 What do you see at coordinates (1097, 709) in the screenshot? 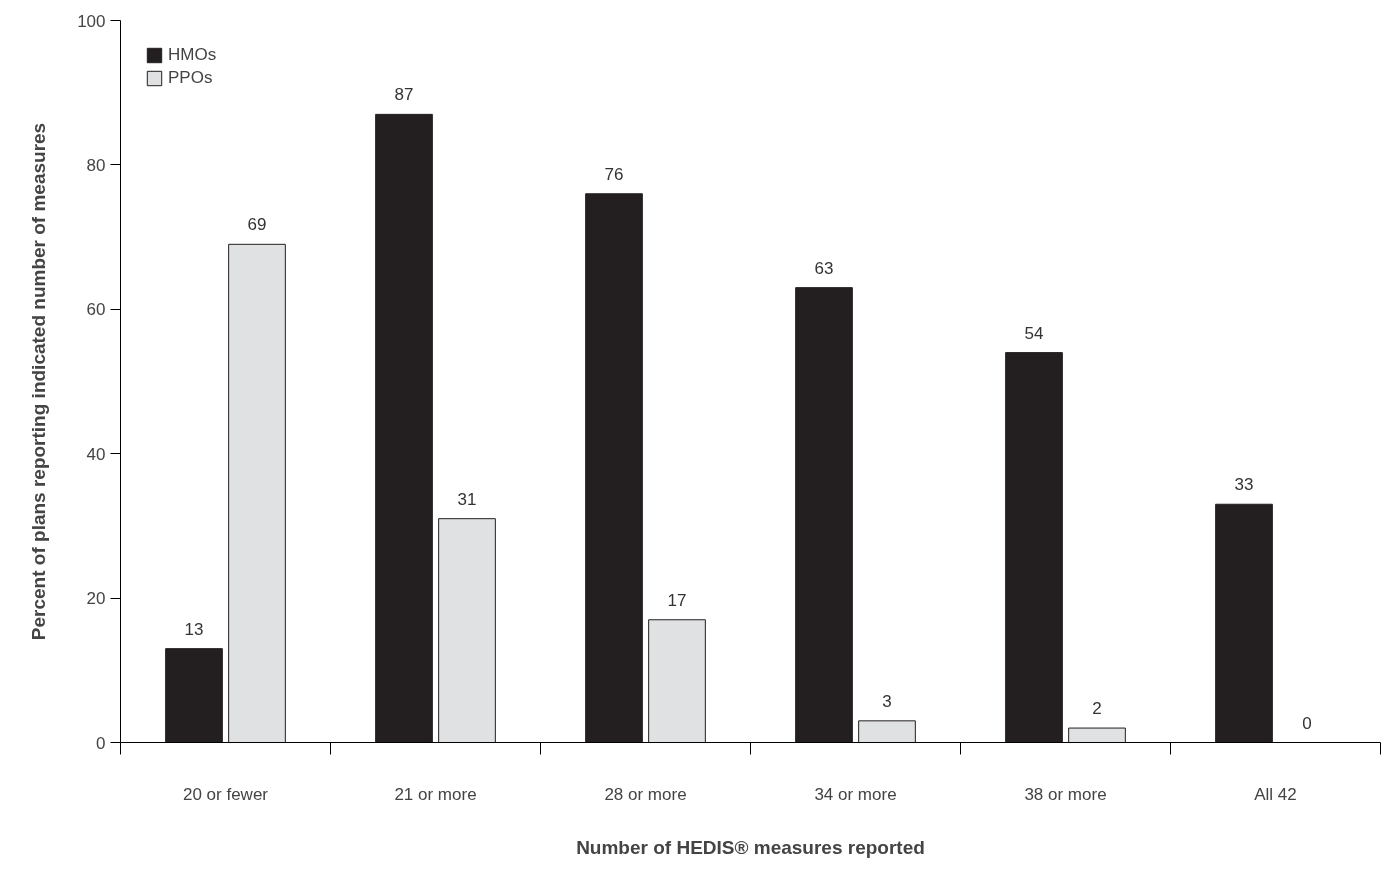
I see `data-label: 2` at bounding box center [1097, 709].